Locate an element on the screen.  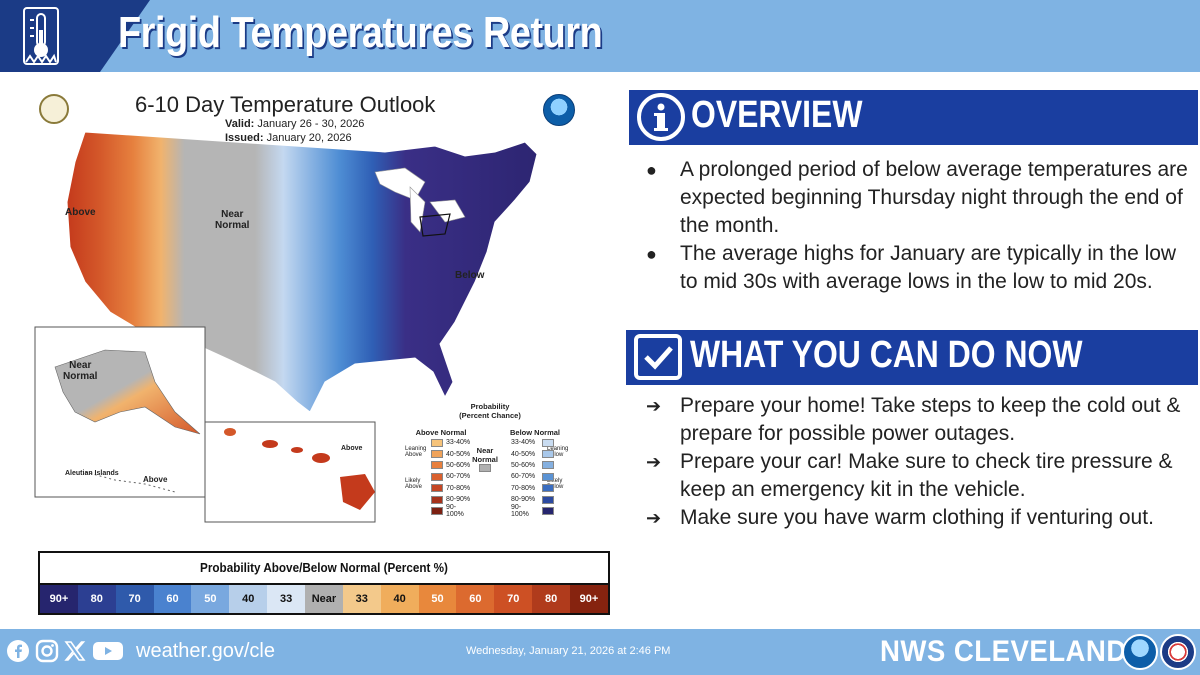
noaa-logo is located at coordinates (1140, 652).